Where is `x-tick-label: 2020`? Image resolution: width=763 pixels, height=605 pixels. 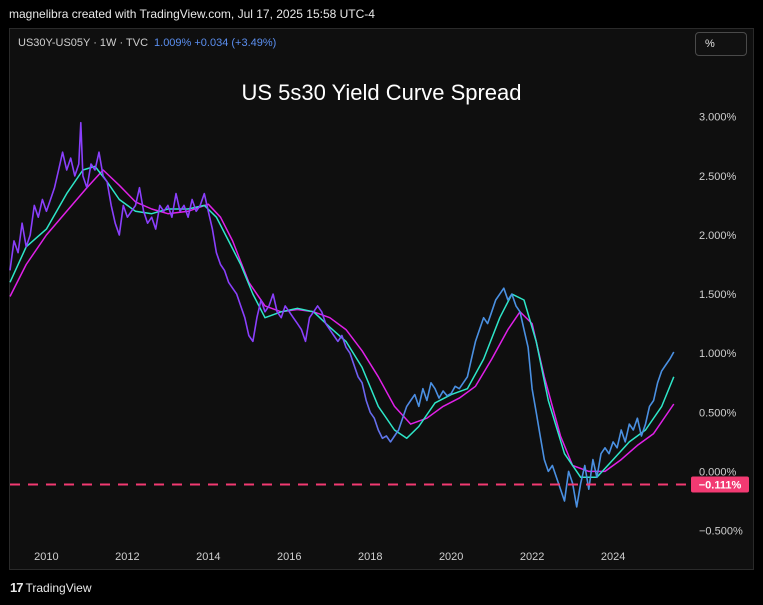 x-tick-label: 2020 is located at coordinates (451, 557).